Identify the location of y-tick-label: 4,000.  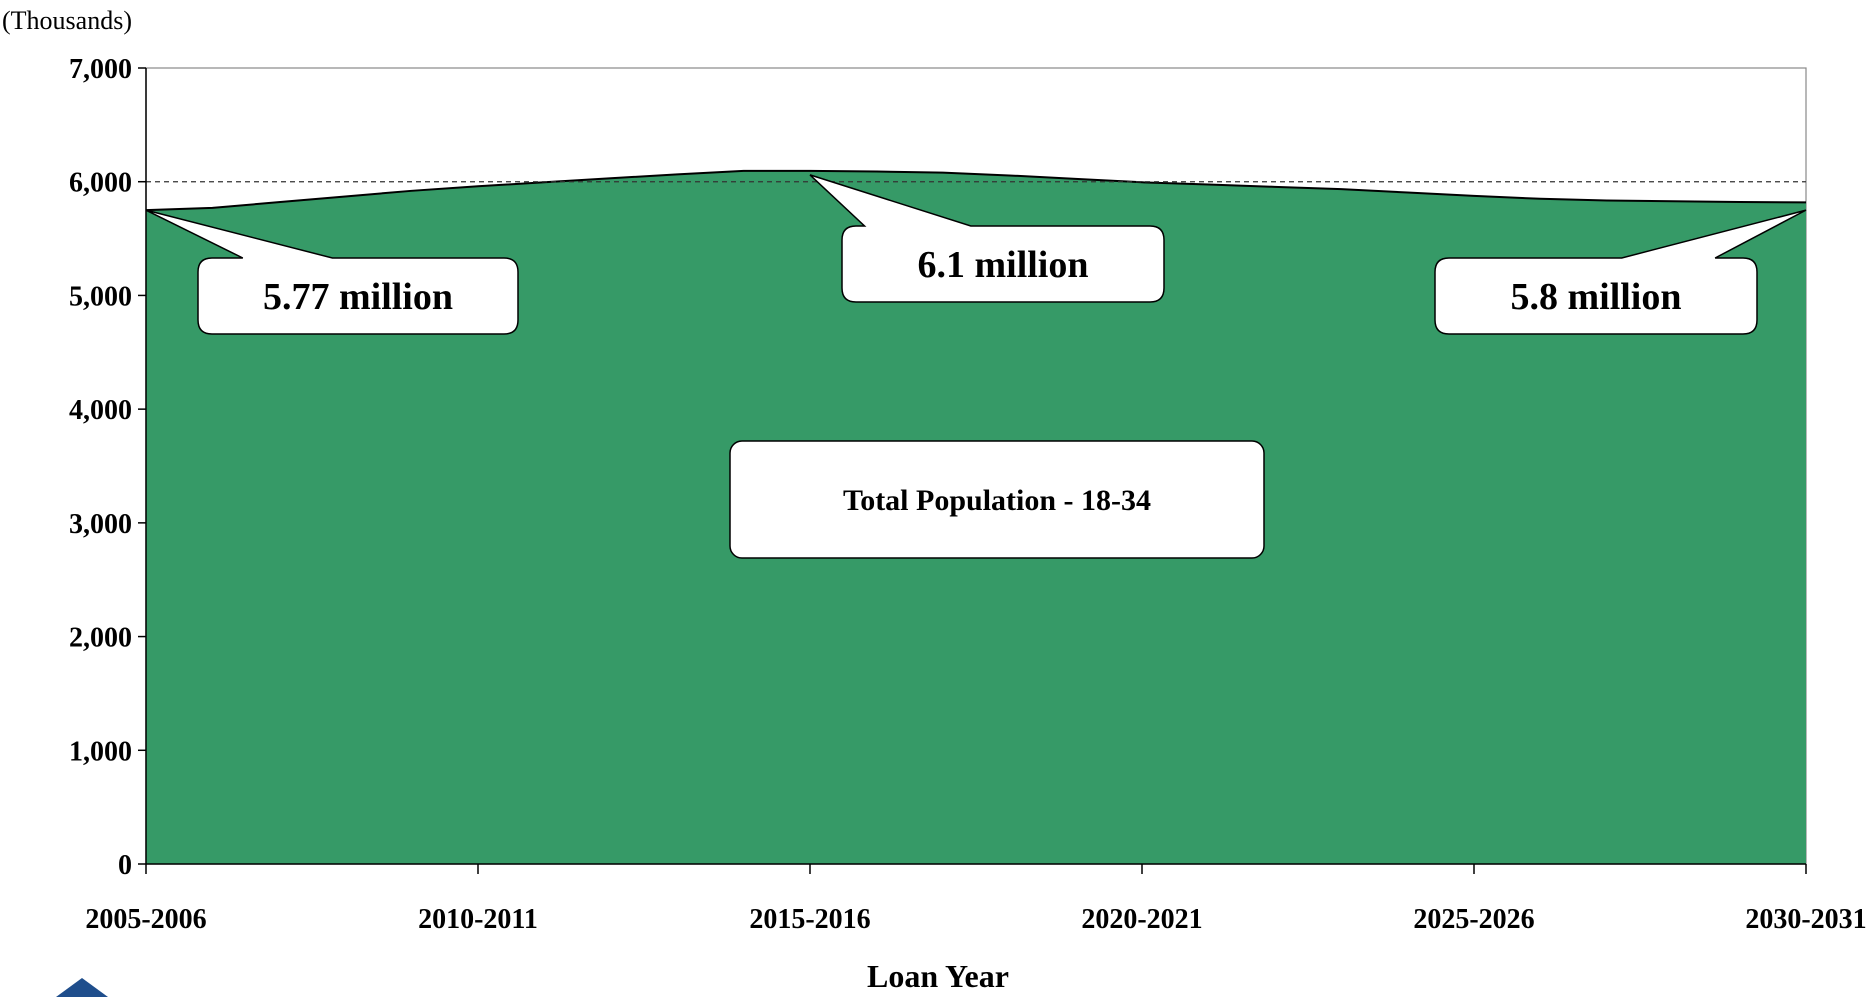
(100, 410).